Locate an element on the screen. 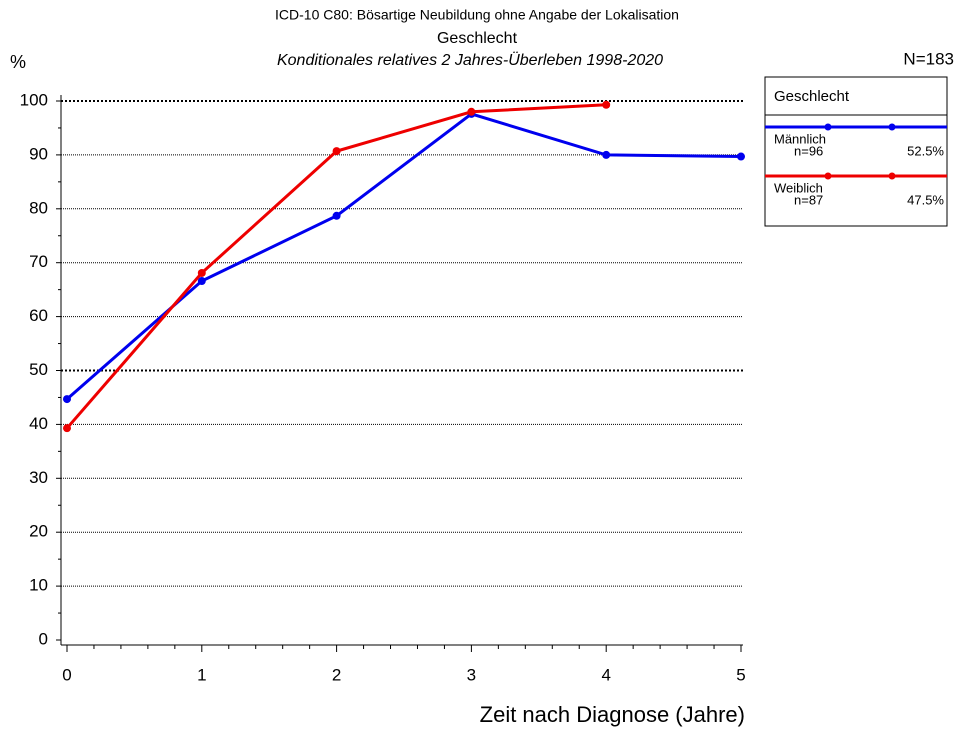  legend-share: 47.5% is located at coordinates (925, 199).